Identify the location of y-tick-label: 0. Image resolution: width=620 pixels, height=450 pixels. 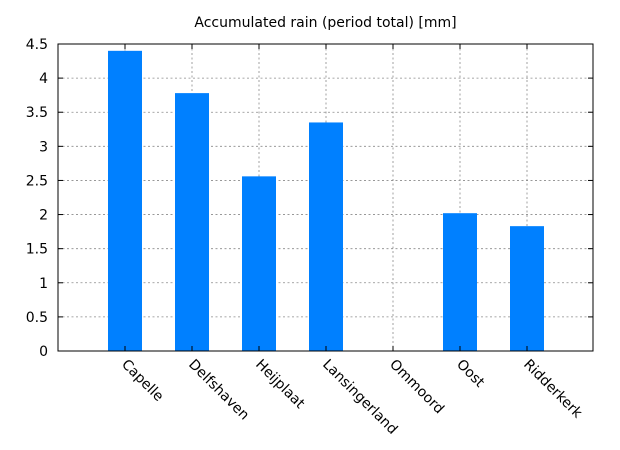
(43, 352).